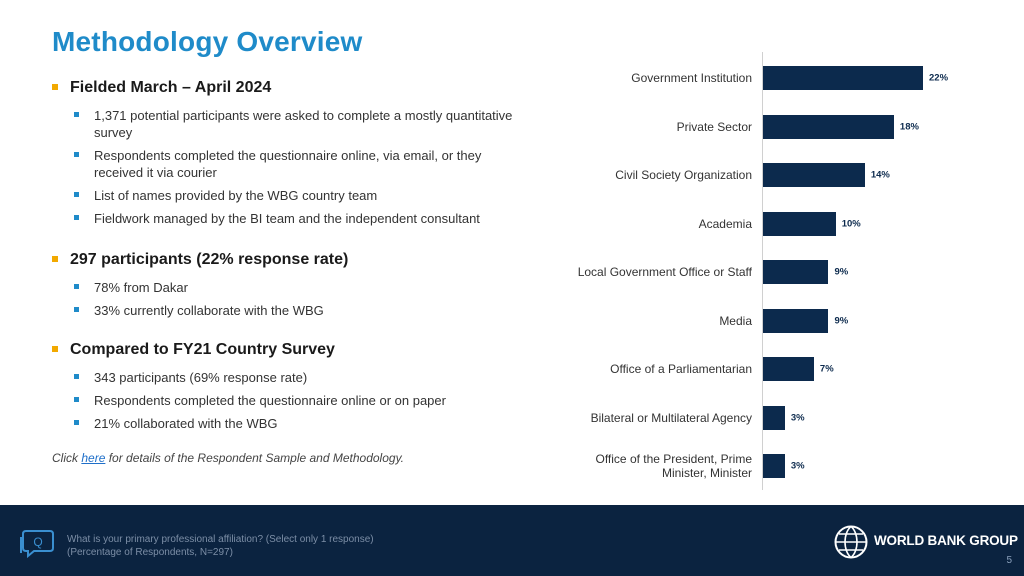  Describe the element at coordinates (209, 310) in the screenshot. I see `list-item-text: 33% currently collaborate with the WBG` at that location.